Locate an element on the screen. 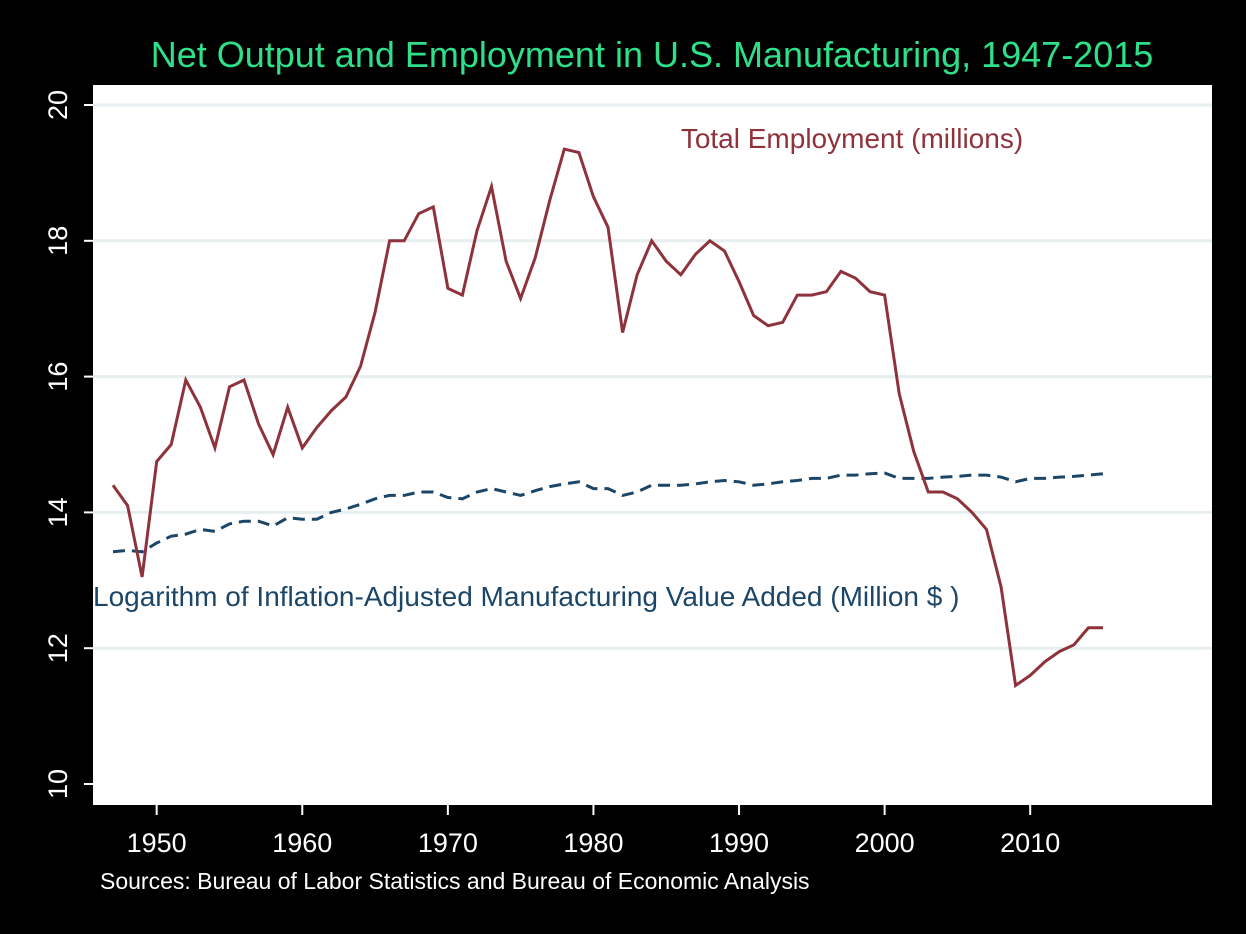 The width and height of the screenshot is (1246, 934). x-tick-label-1960: 1960 is located at coordinates (302, 843).